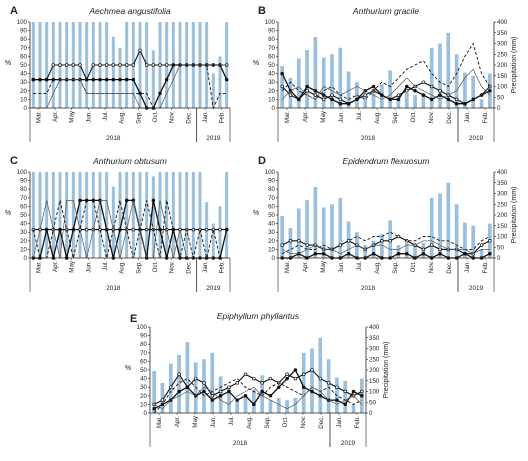 The height and width of the screenshot is (461, 528). Describe the element at coordinates (143, 344) in the screenshot. I see `left-tick-label: 80` at that location.